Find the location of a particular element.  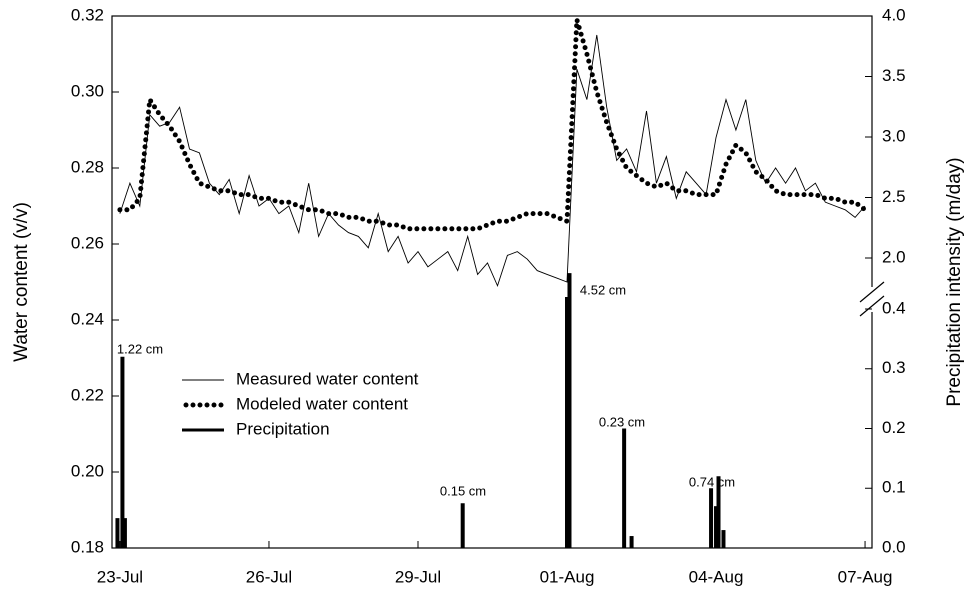

y2-tick-label: 2.5 is located at coordinates (894, 196).